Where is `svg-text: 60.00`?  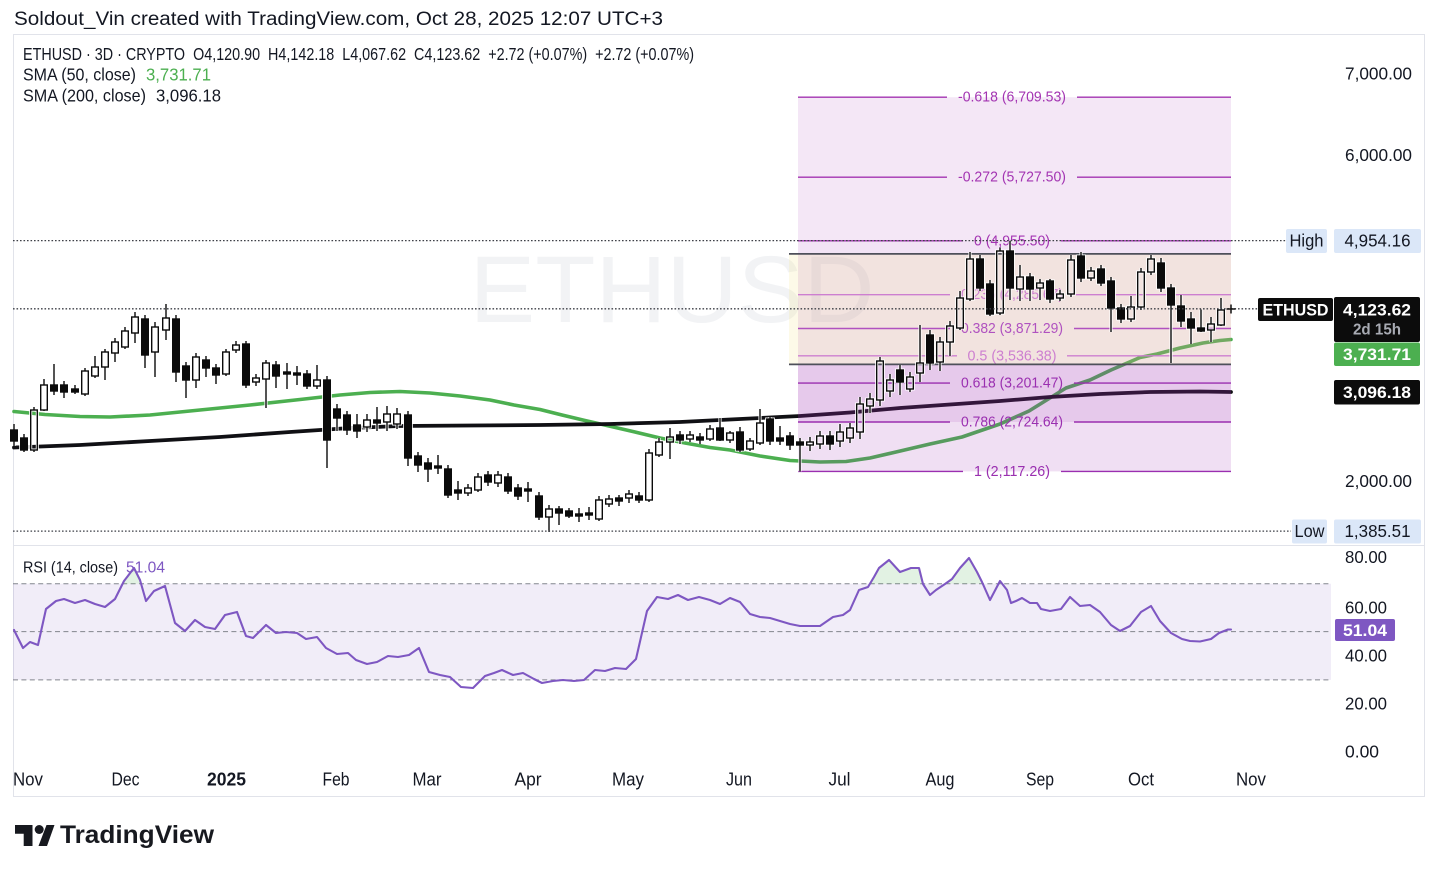
svg-text: 60.00 is located at coordinates (1366, 608).